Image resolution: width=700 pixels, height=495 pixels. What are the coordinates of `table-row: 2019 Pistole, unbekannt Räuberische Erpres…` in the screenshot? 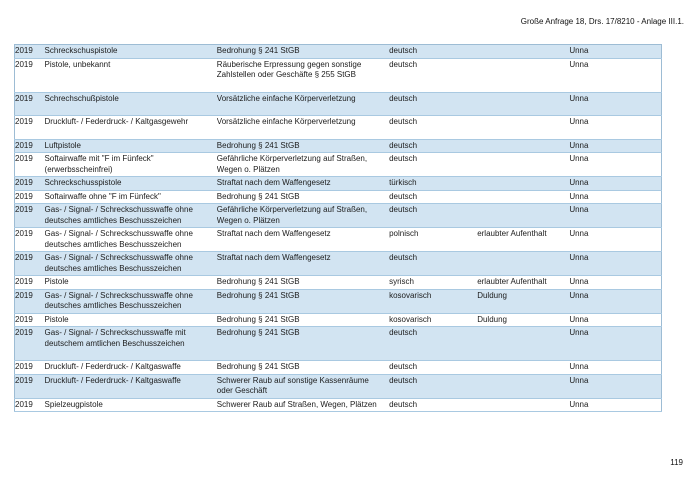 It's located at (338, 75).